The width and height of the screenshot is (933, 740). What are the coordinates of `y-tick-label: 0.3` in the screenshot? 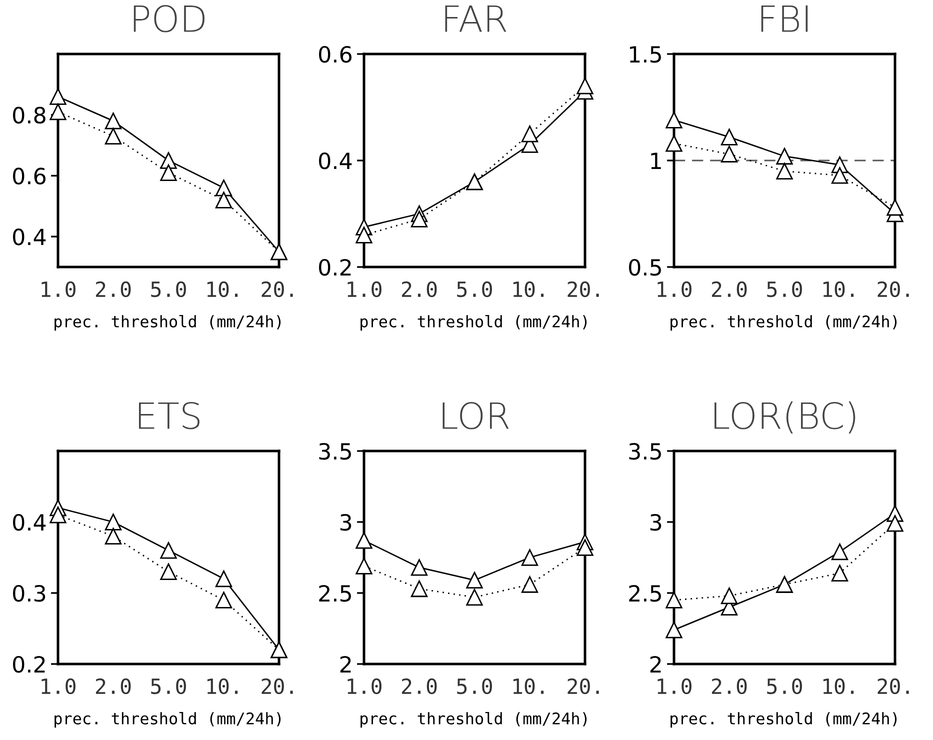 It's located at (29, 593).